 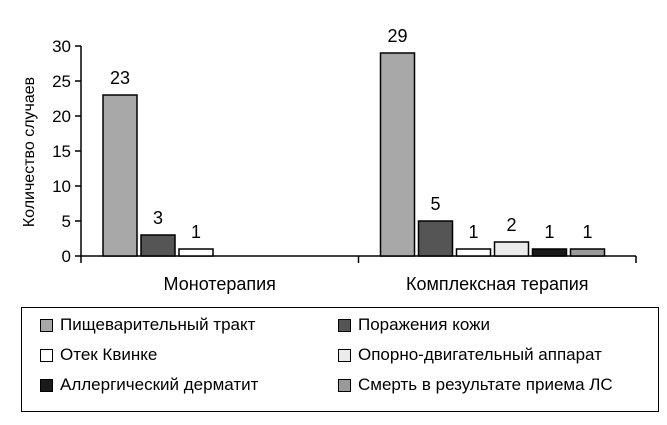 What do you see at coordinates (480, 354) in the screenshot?
I see `legend-label: Опорно-двигательный аппарат` at bounding box center [480, 354].